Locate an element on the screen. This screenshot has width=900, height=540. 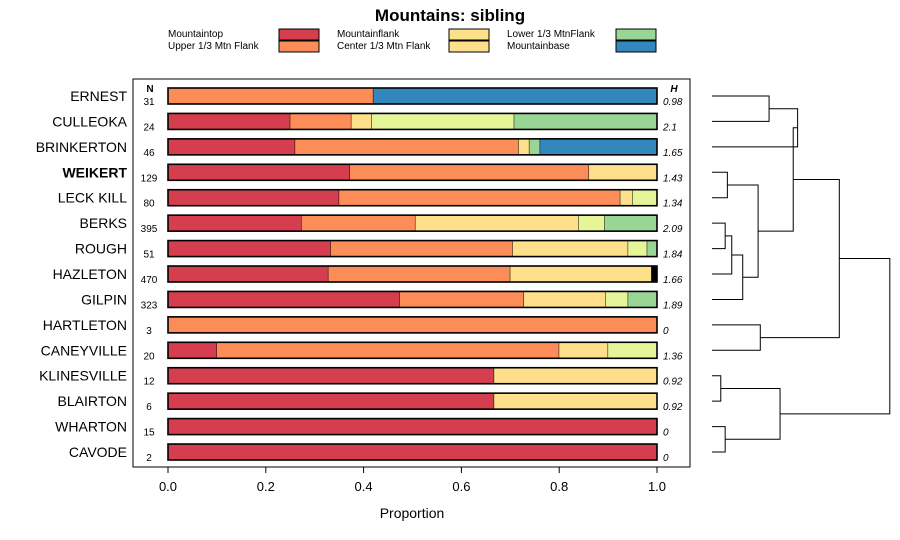
bar-outline-hazleton is located at coordinates (412, 274).